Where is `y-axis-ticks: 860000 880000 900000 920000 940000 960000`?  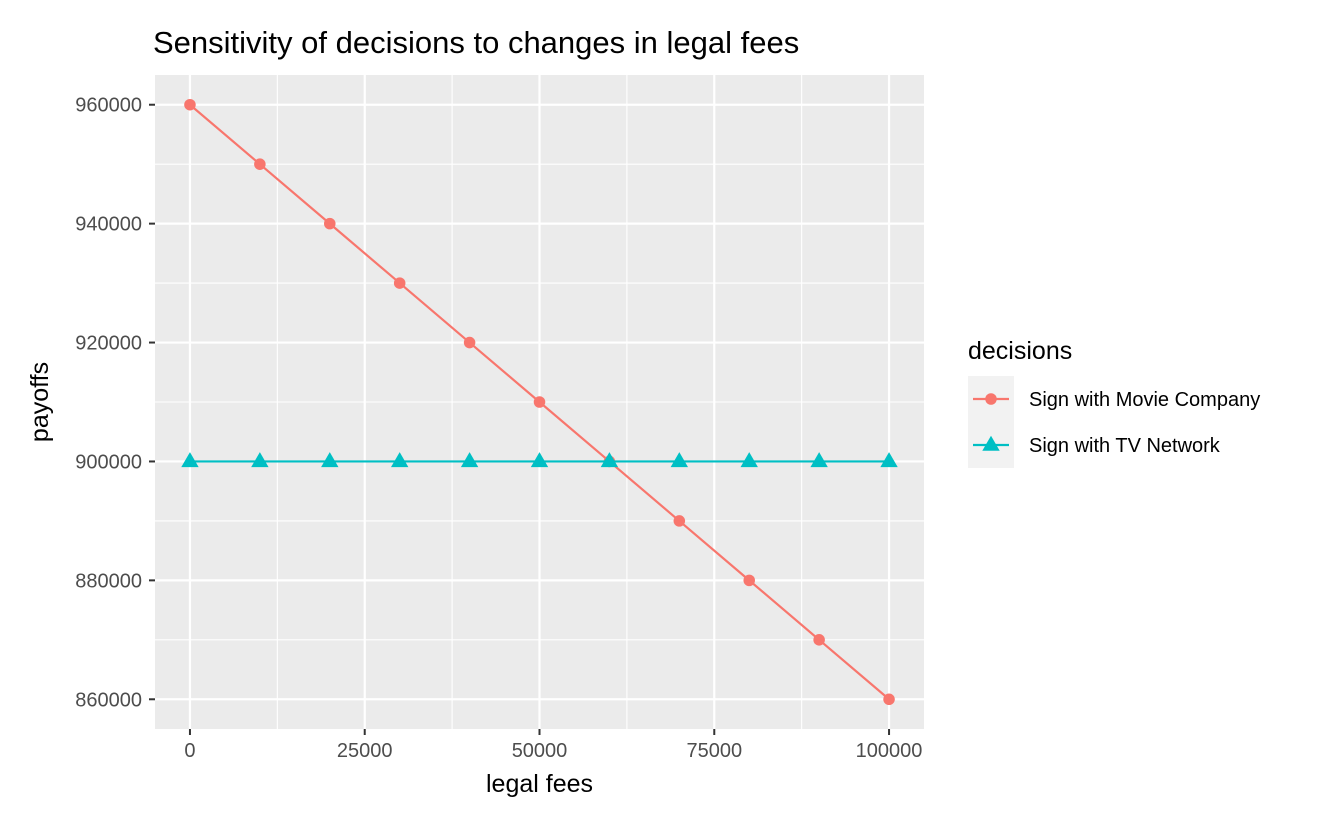
y-axis-ticks: 860000 880000 900000 920000 940000 960000 is located at coordinates (115, 403).